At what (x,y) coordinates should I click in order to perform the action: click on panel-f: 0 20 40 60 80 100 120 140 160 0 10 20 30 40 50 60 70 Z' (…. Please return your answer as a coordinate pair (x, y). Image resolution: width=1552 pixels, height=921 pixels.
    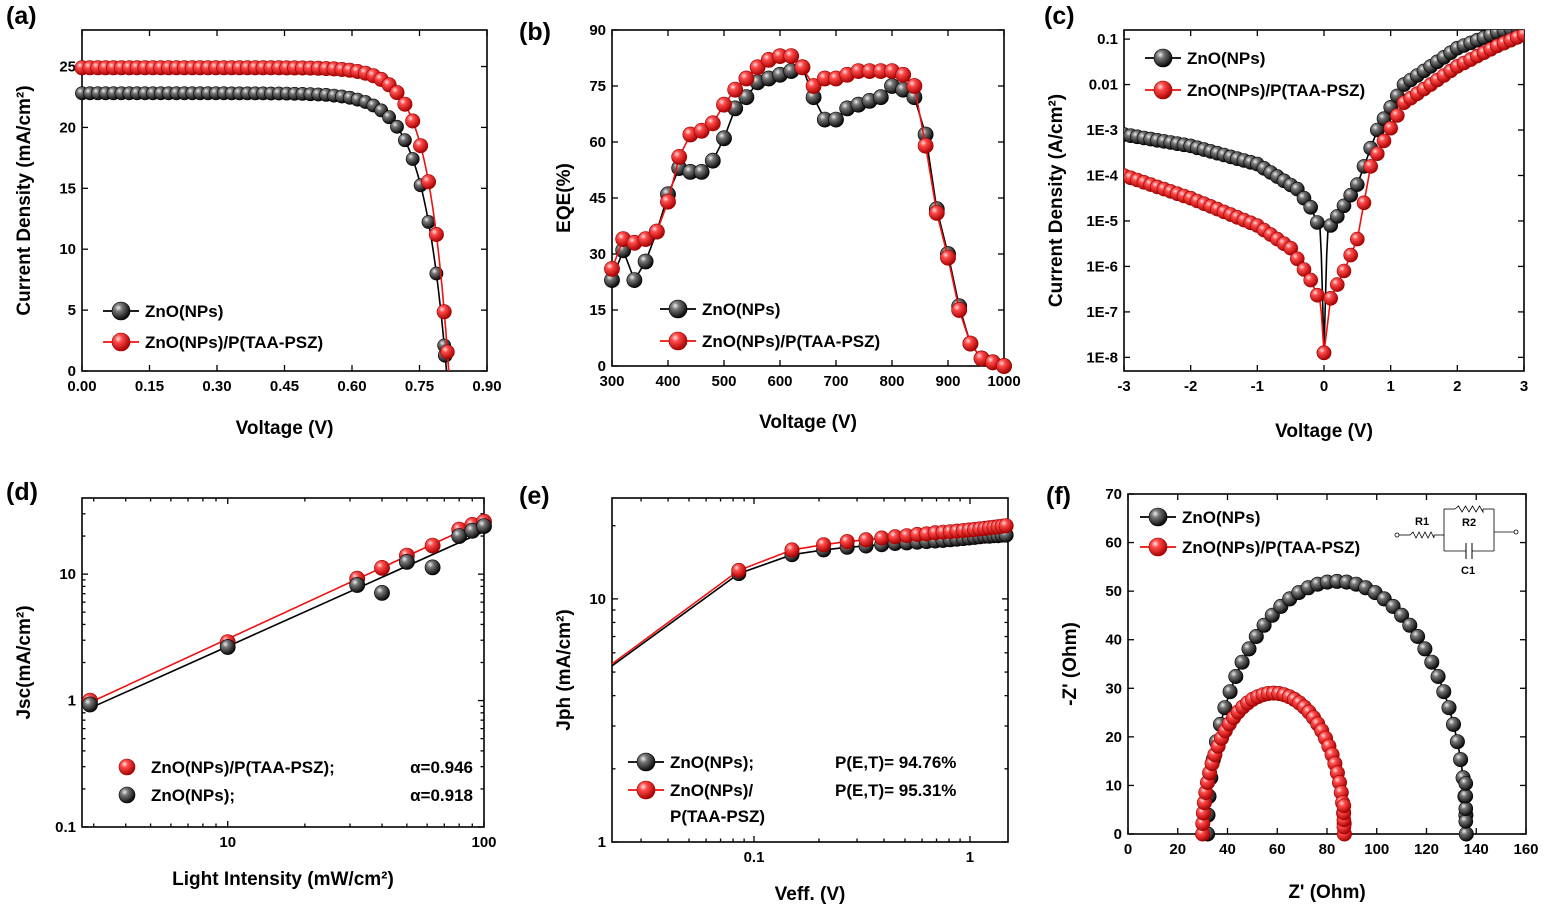
    Looking at the image, I should click on (1292, 692).